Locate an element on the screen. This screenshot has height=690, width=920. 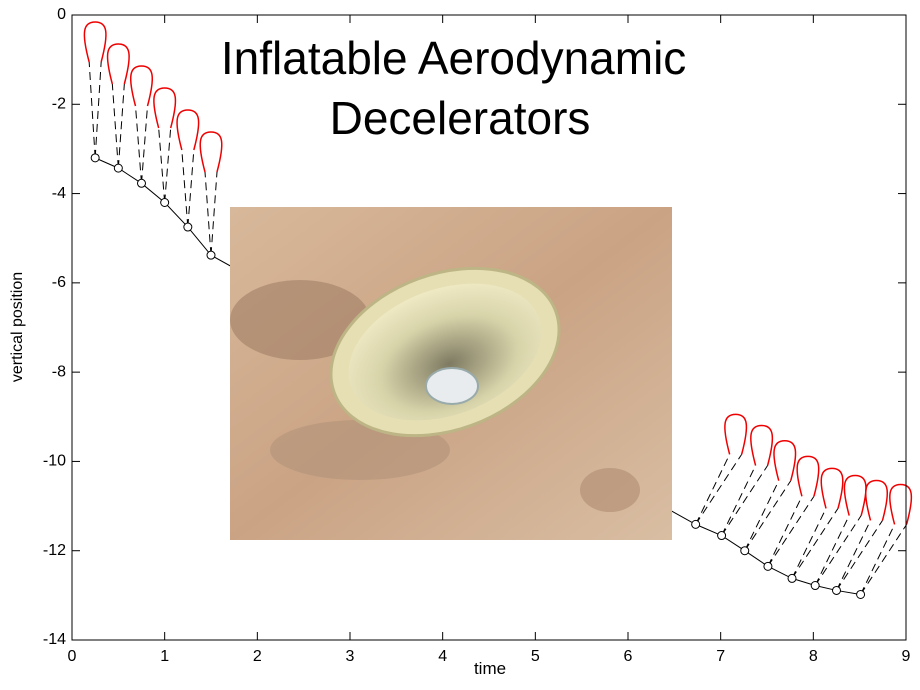
y-tick-label: -10 is located at coordinates (54, 461).